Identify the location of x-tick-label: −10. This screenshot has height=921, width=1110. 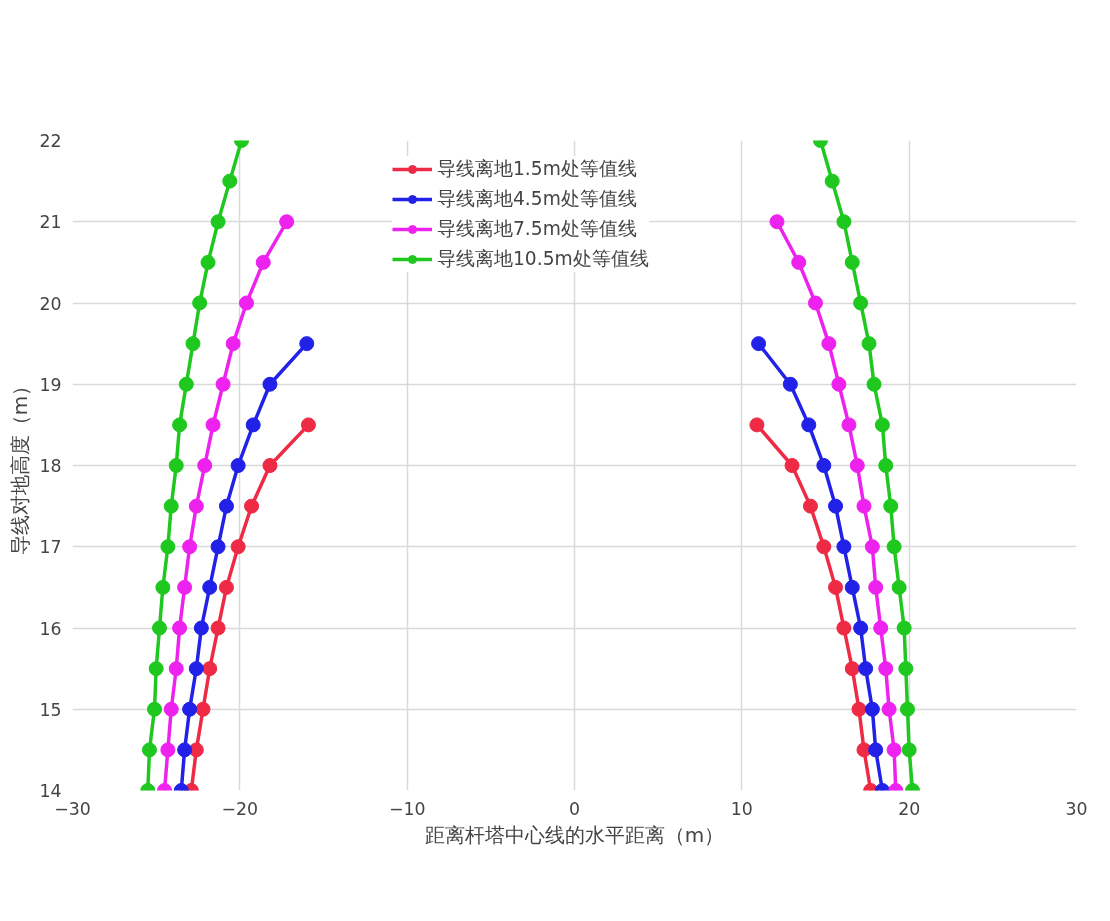
(407, 808).